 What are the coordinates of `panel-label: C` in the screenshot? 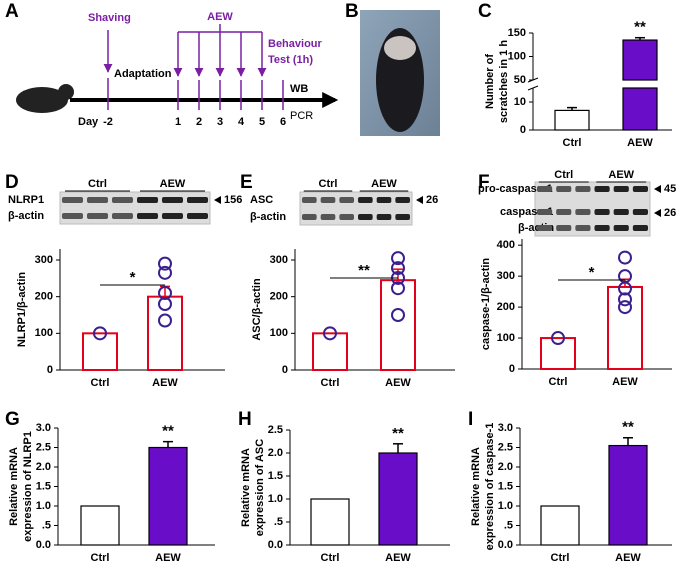 It's located at (485, 11).